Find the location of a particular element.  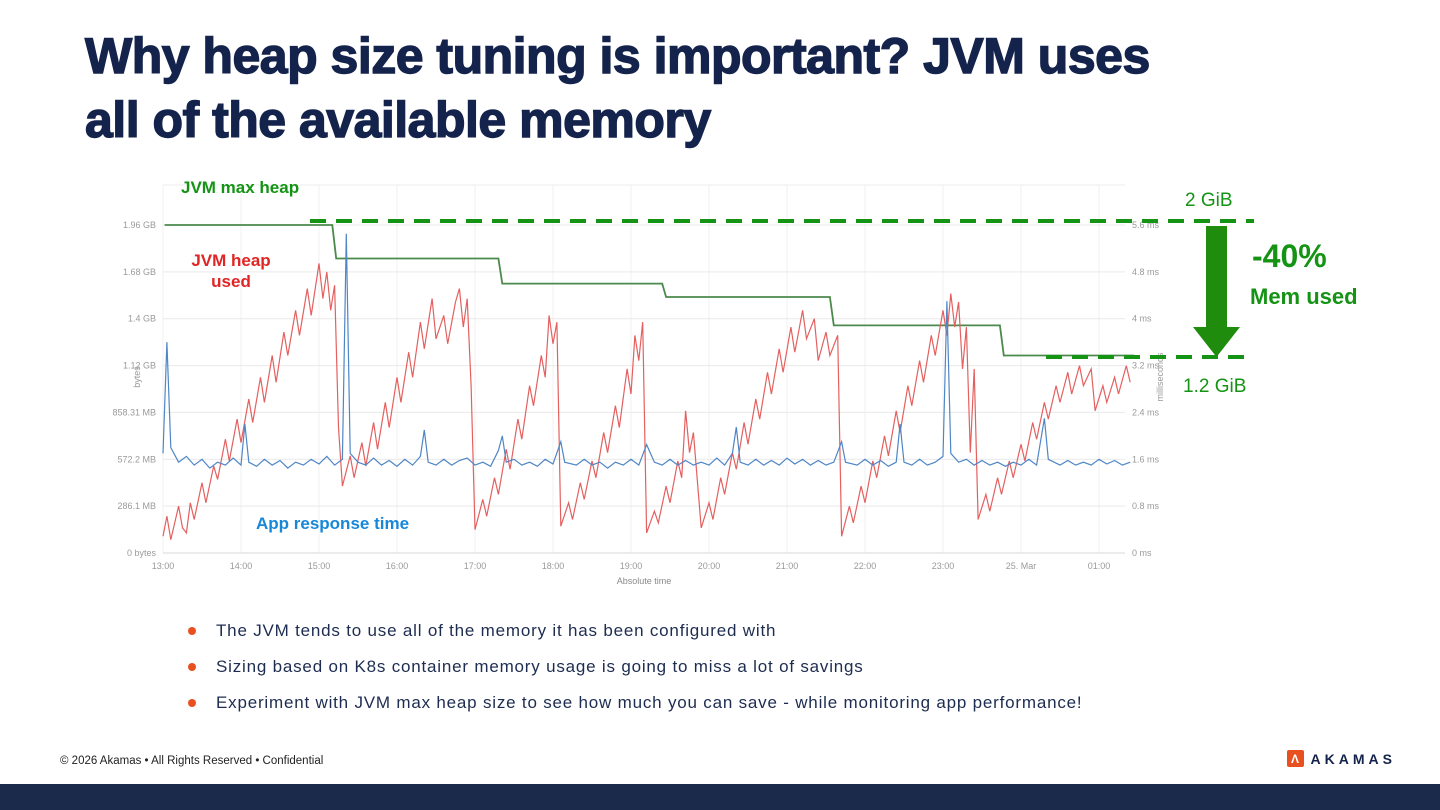

bottom-bar is located at coordinates (720, 797).